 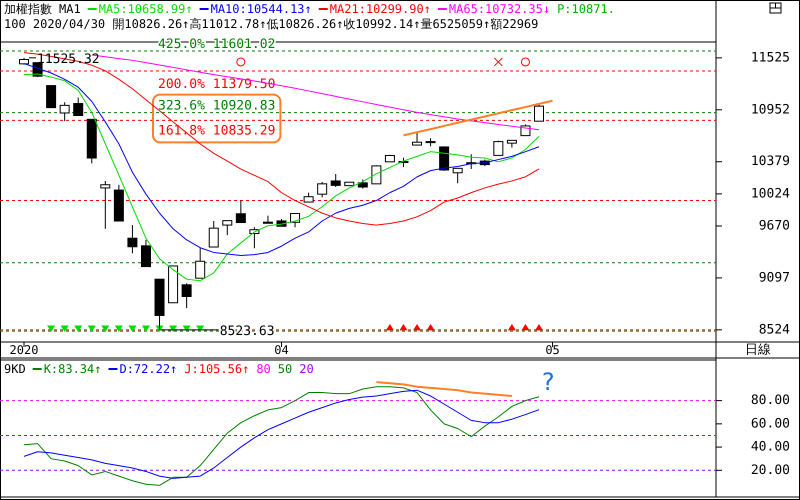 What do you see at coordinates (770, 110) in the screenshot?
I see `y-tick-label: 10952` at bounding box center [770, 110].